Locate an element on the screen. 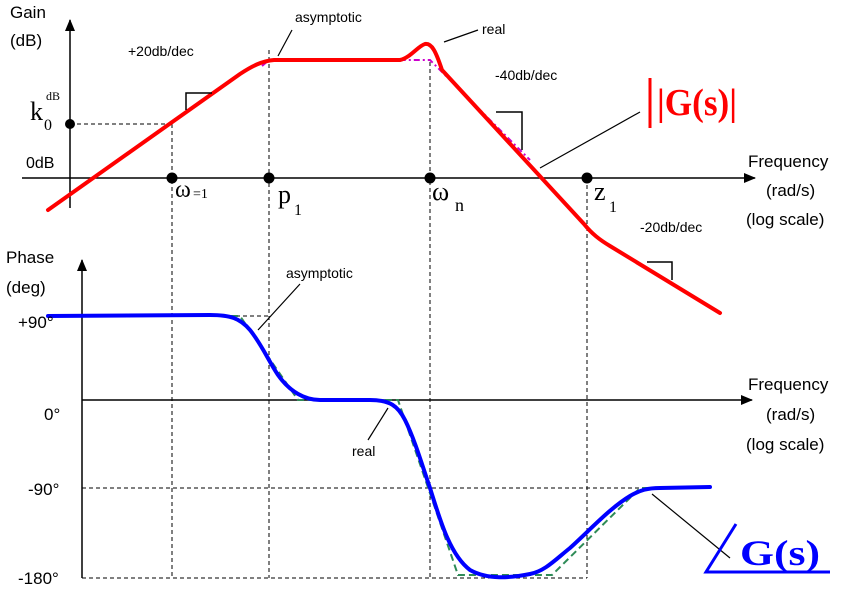 The height and width of the screenshot is (597, 850). tick-0-label: 0° is located at coordinates (52, 414).